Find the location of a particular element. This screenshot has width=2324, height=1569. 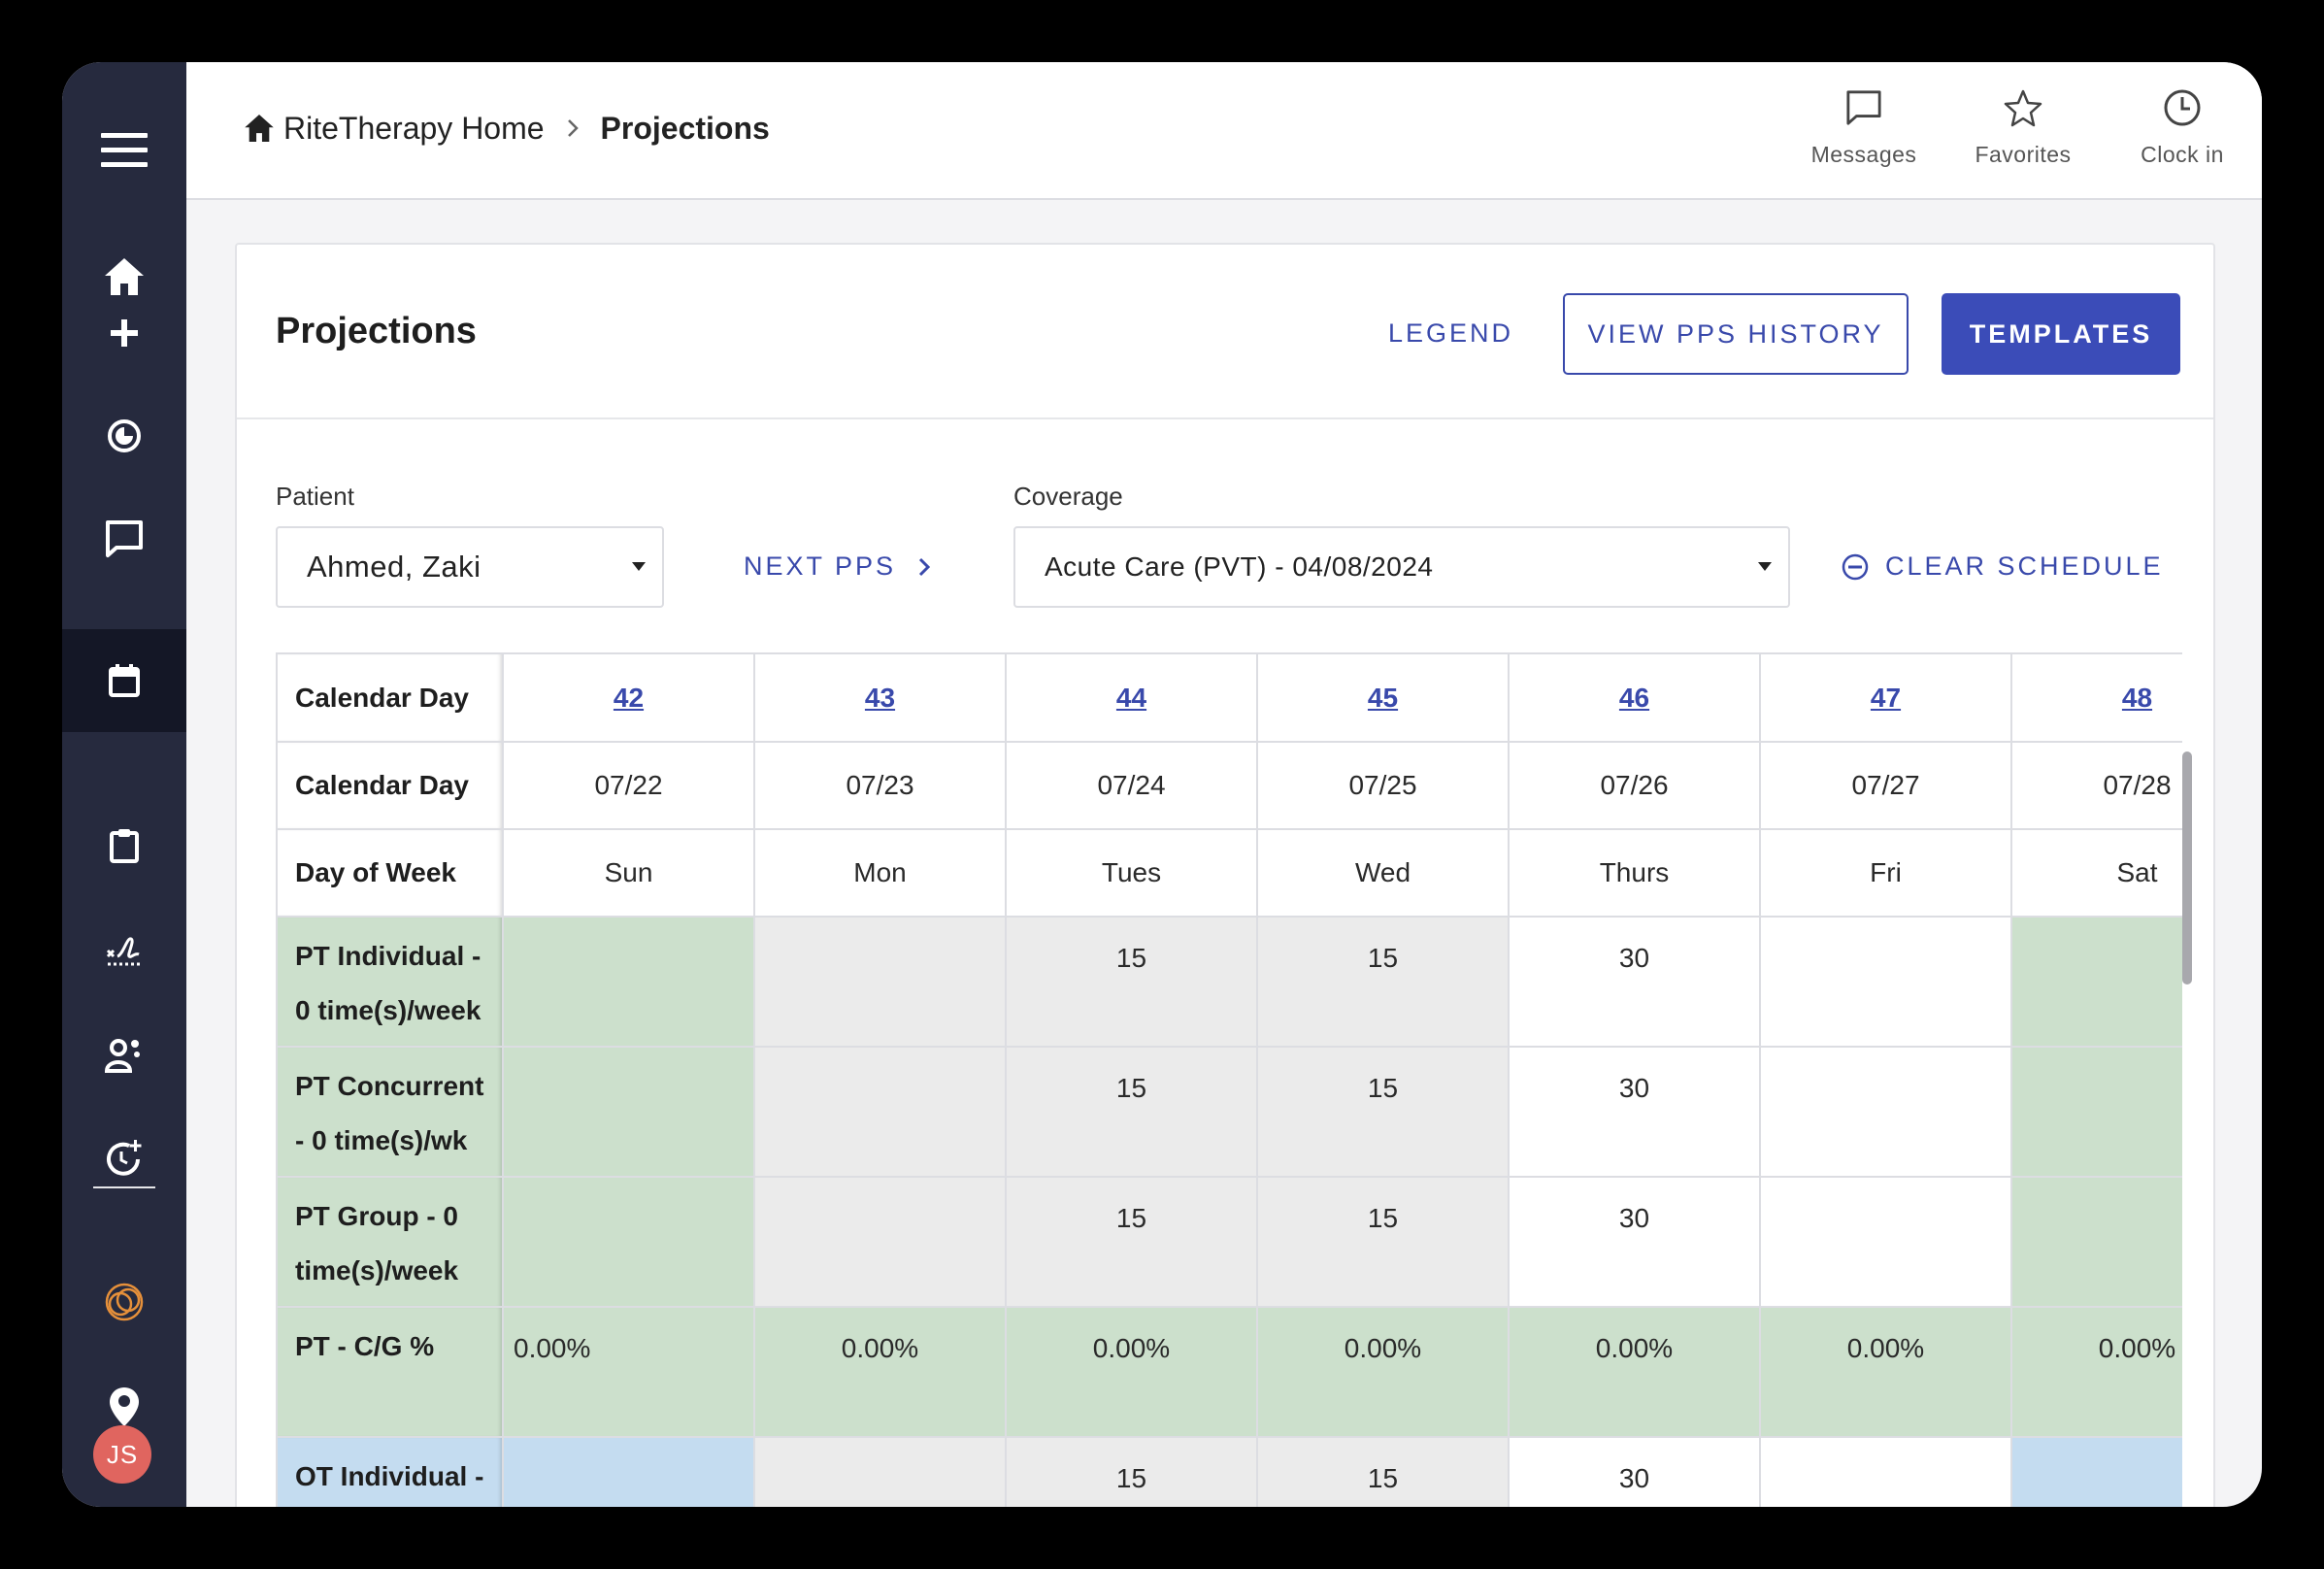

table-cell: 07/26 is located at coordinates (1635, 786).